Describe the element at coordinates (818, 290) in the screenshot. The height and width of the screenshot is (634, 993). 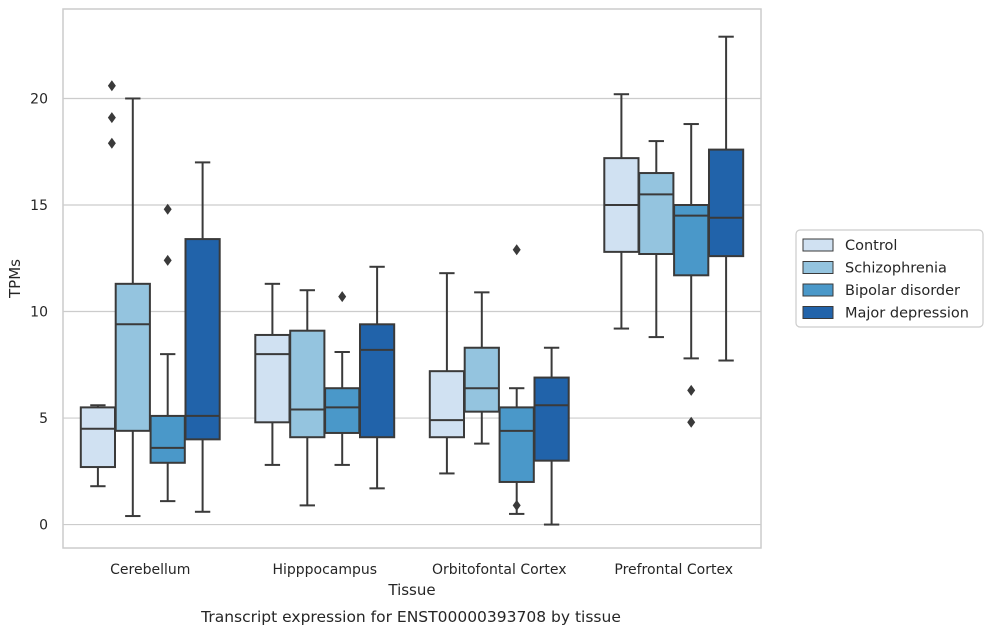
I see `legend-swatch-bipolar-disorder` at that location.